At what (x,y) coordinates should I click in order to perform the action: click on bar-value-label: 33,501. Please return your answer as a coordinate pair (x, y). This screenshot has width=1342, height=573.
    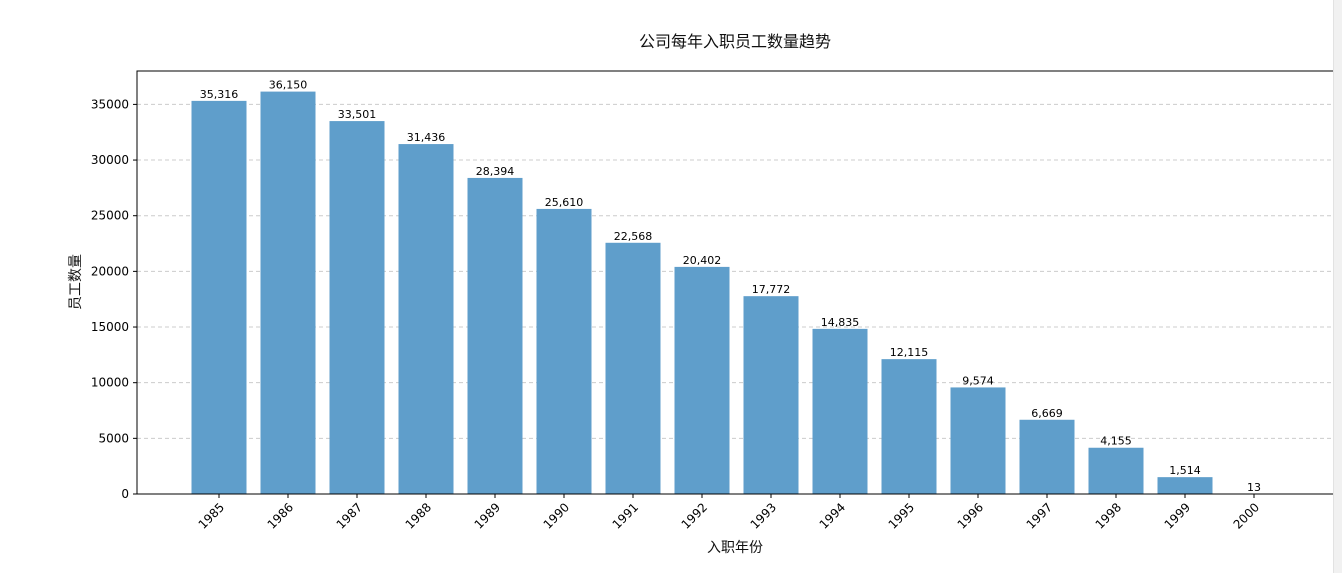
    Looking at the image, I should click on (357, 114).